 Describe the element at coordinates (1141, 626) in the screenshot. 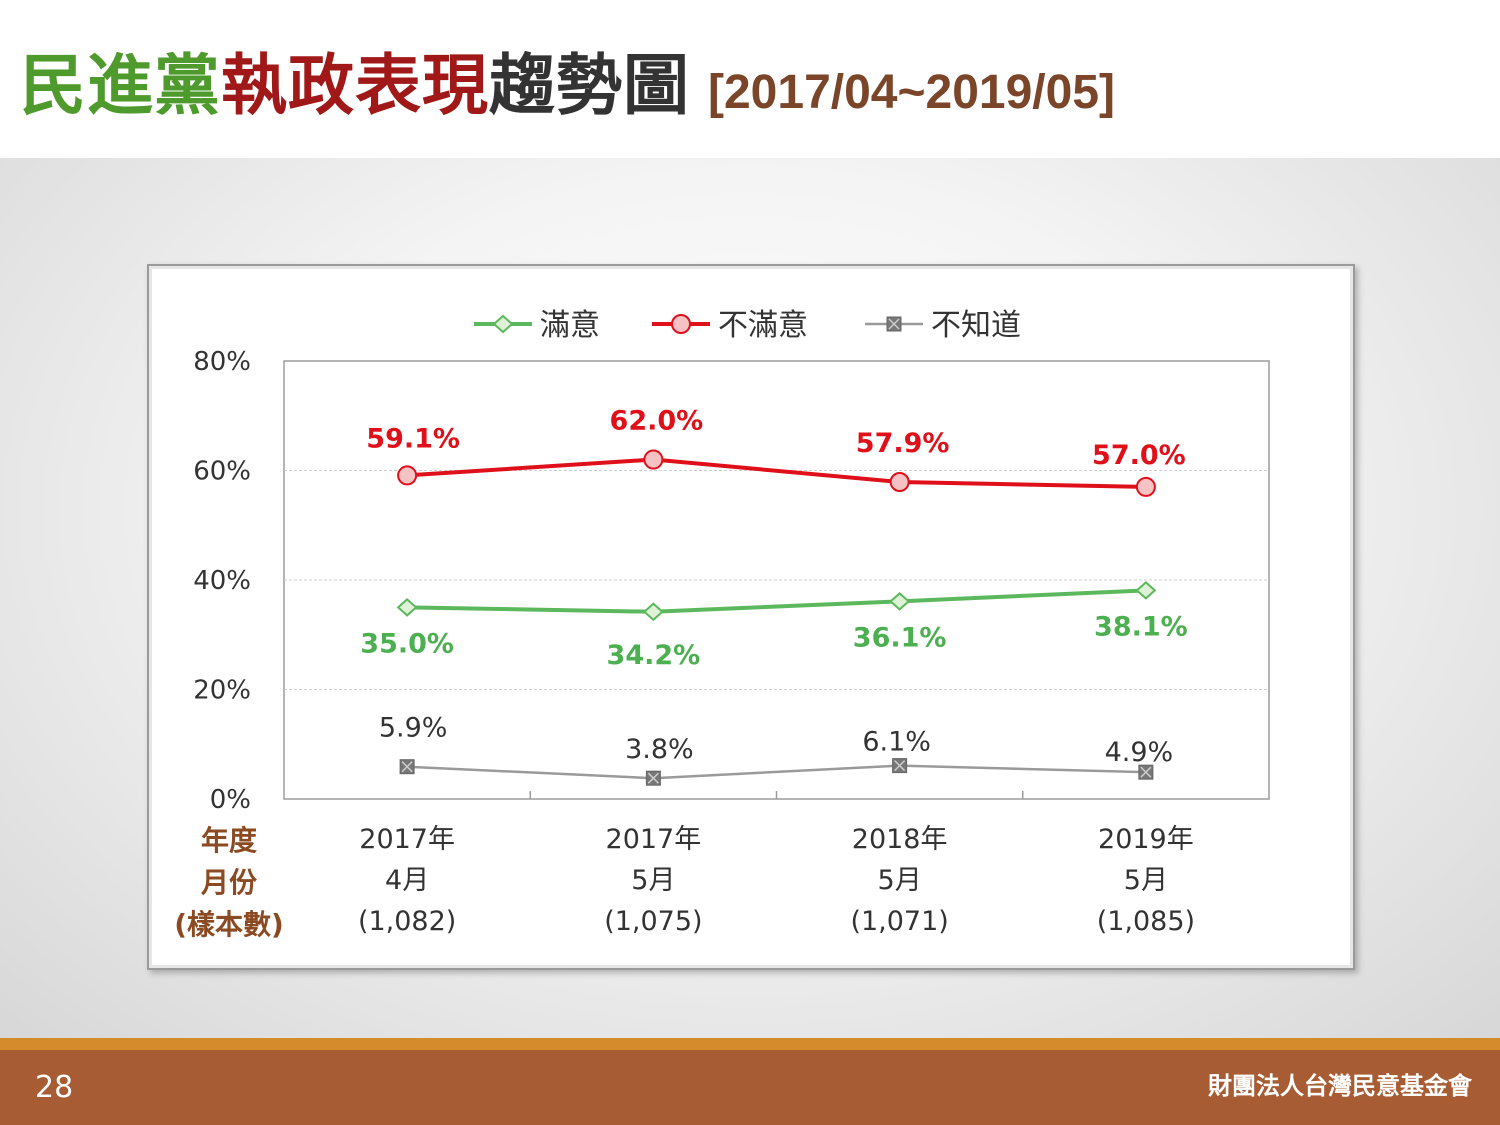

I see `data-label: 38.1%` at that location.